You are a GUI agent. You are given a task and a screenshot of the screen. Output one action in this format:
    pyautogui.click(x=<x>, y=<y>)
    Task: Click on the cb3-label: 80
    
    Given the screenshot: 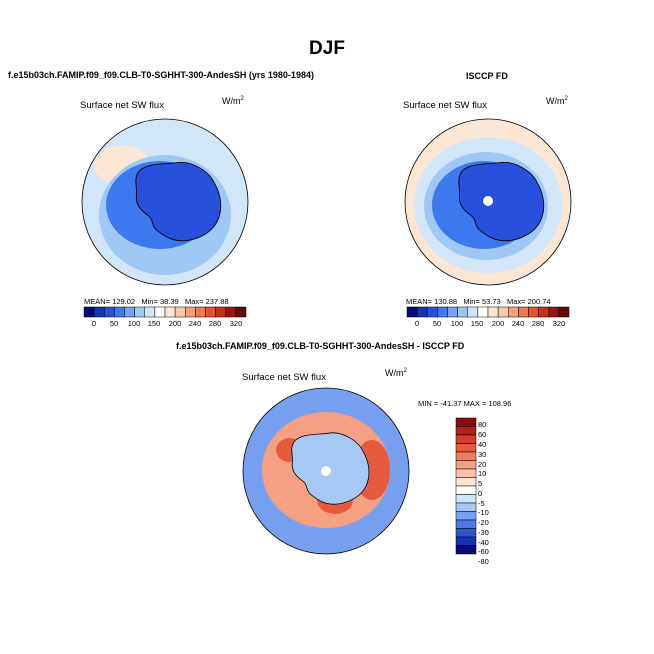 What is the action you would take?
    pyautogui.click(x=482, y=424)
    